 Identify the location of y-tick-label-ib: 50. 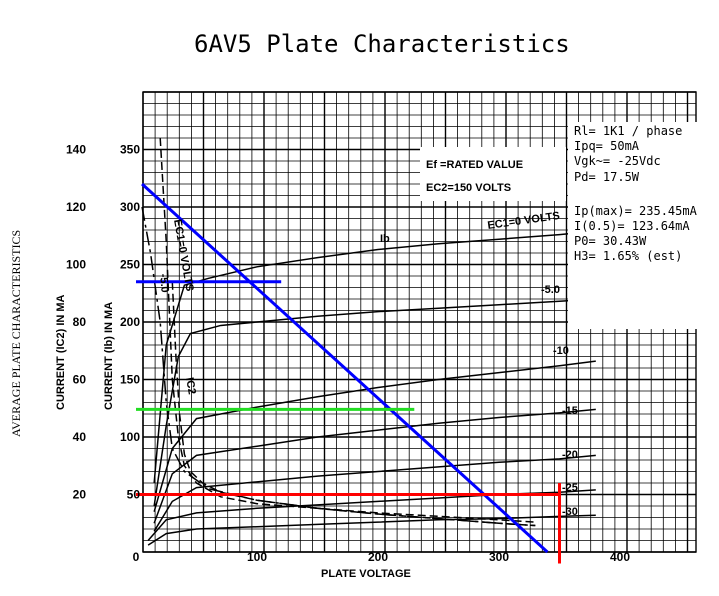
(134, 495).